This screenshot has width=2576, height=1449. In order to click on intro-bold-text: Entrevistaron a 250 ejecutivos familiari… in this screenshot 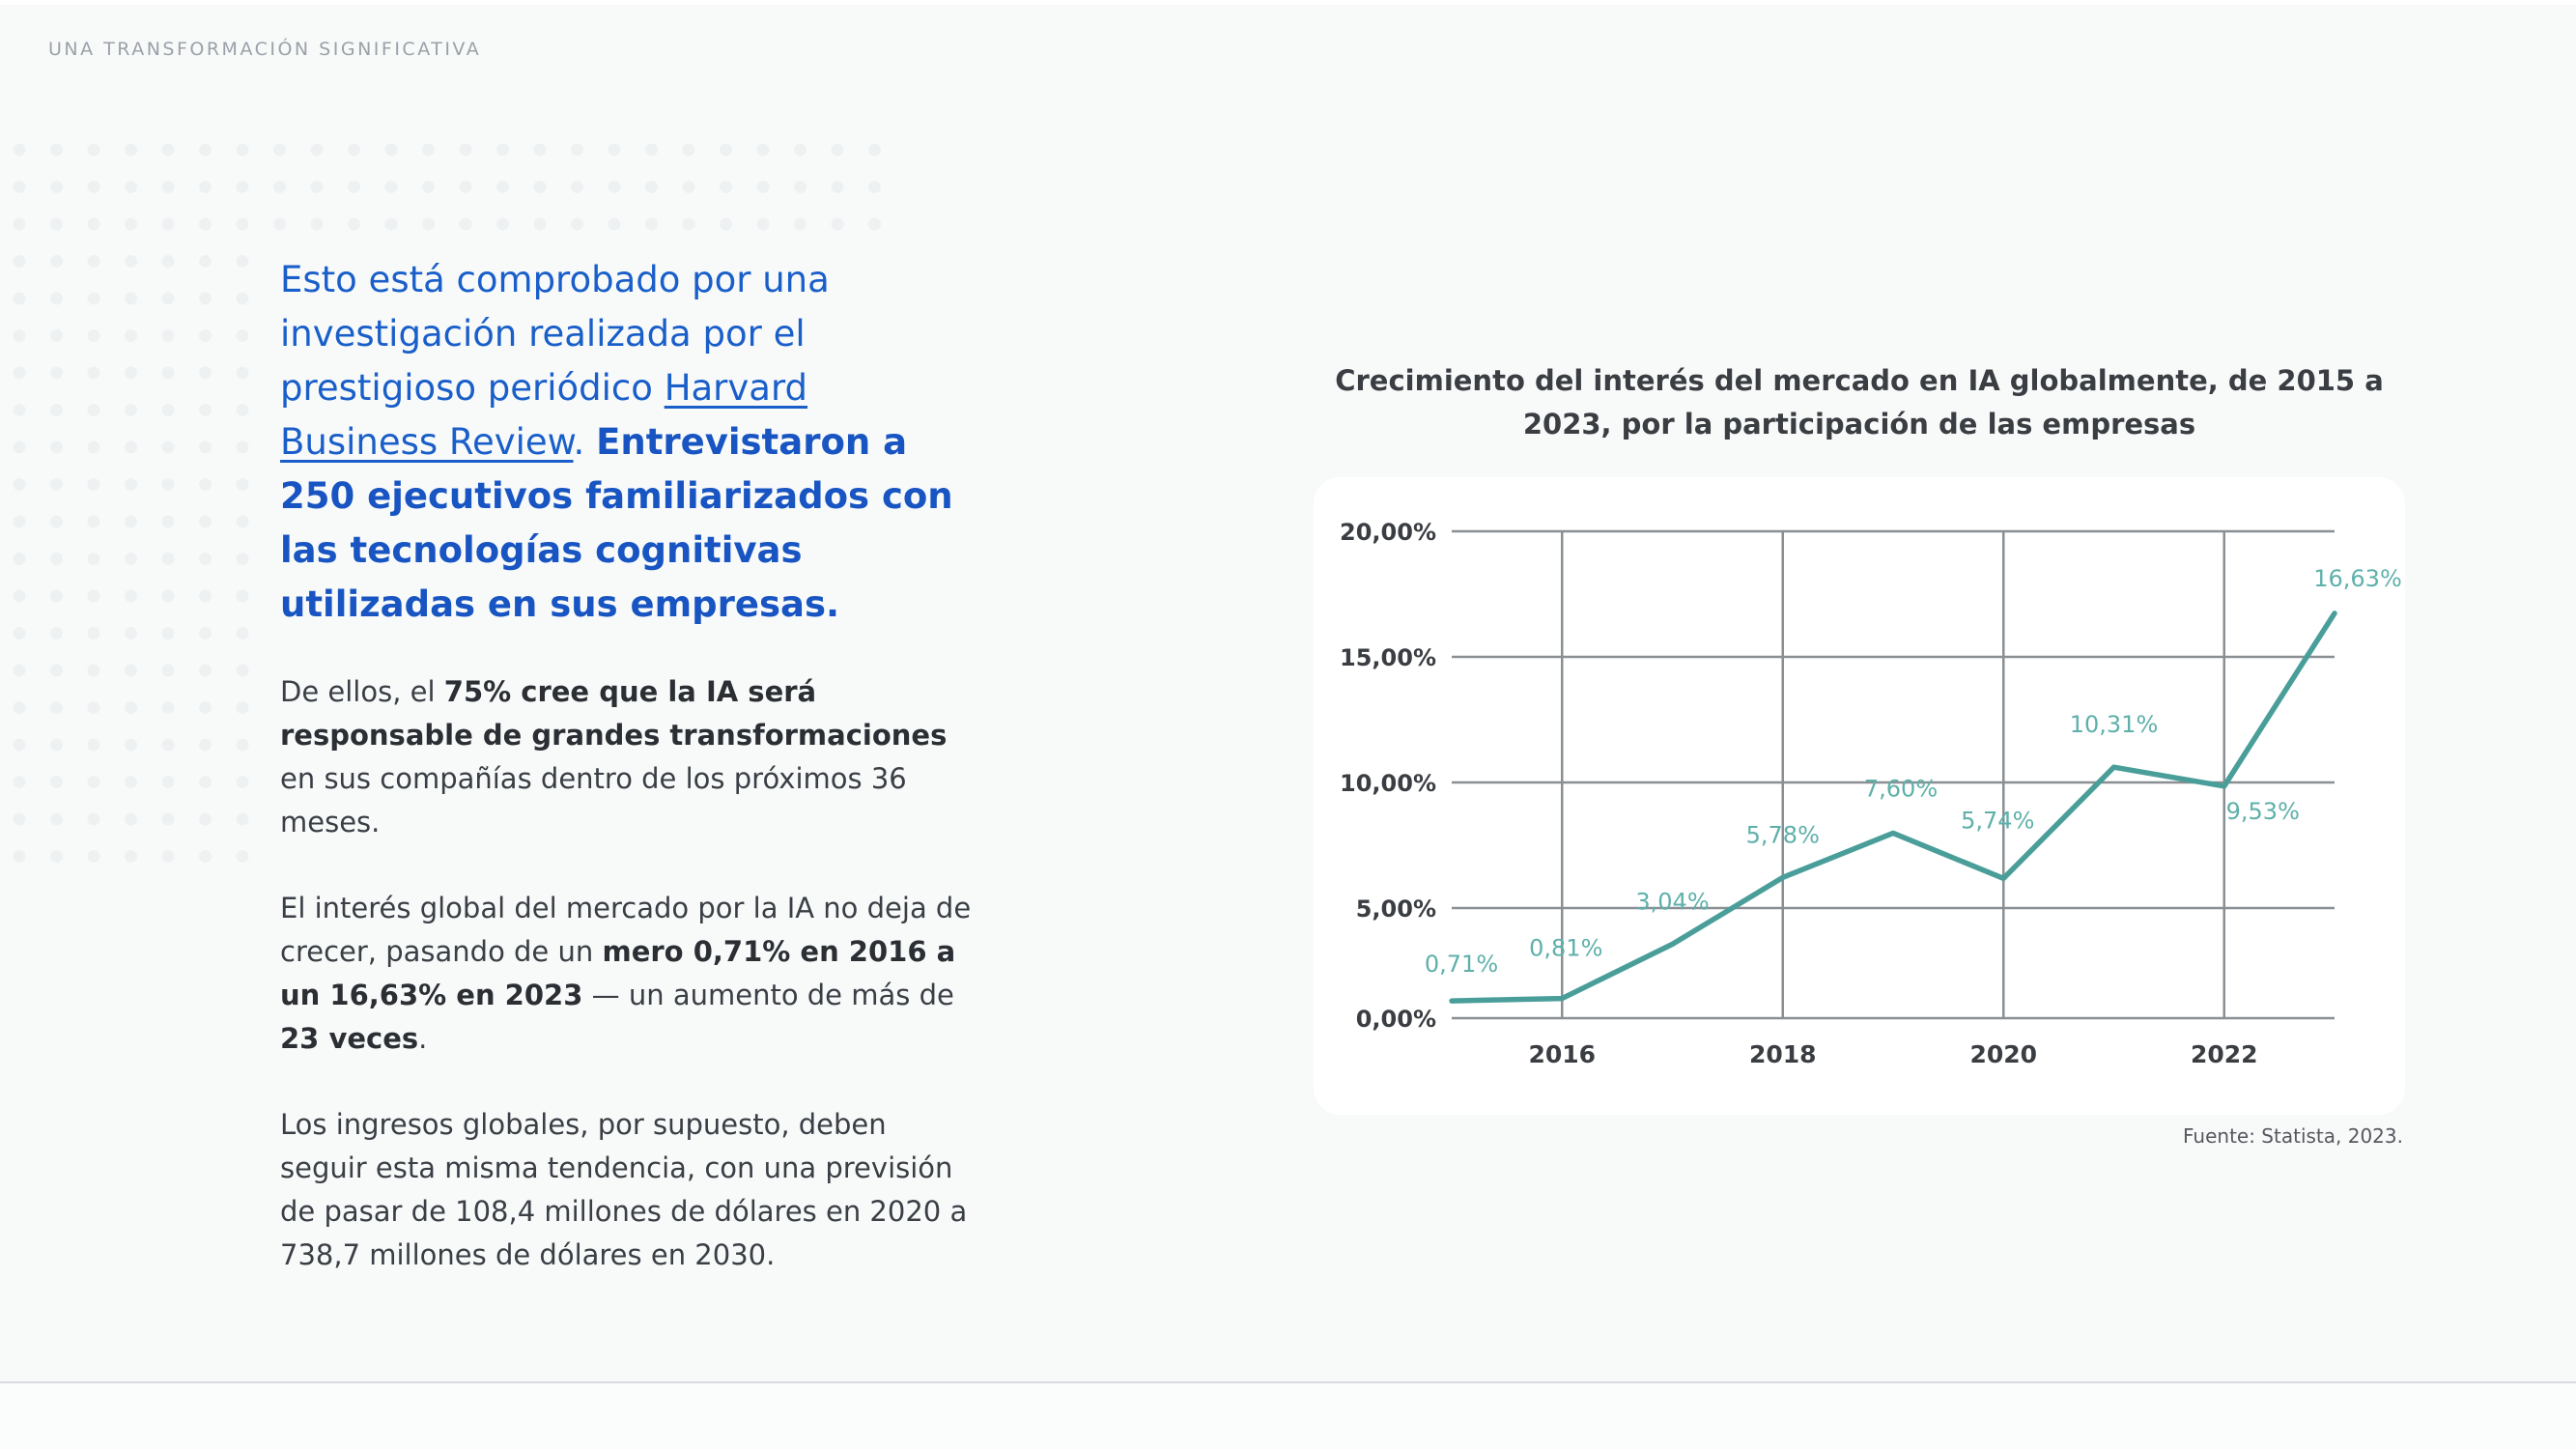, I will do `click(616, 523)`.